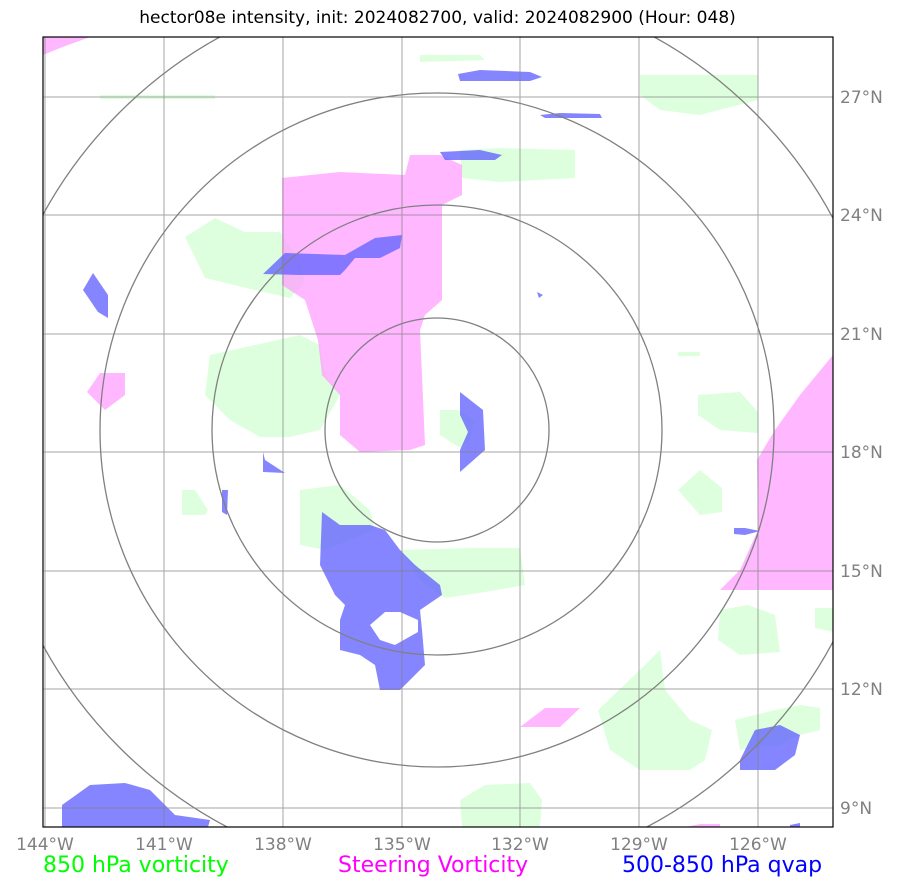  I want to click on lat-label: 12°N, so click(861, 690).